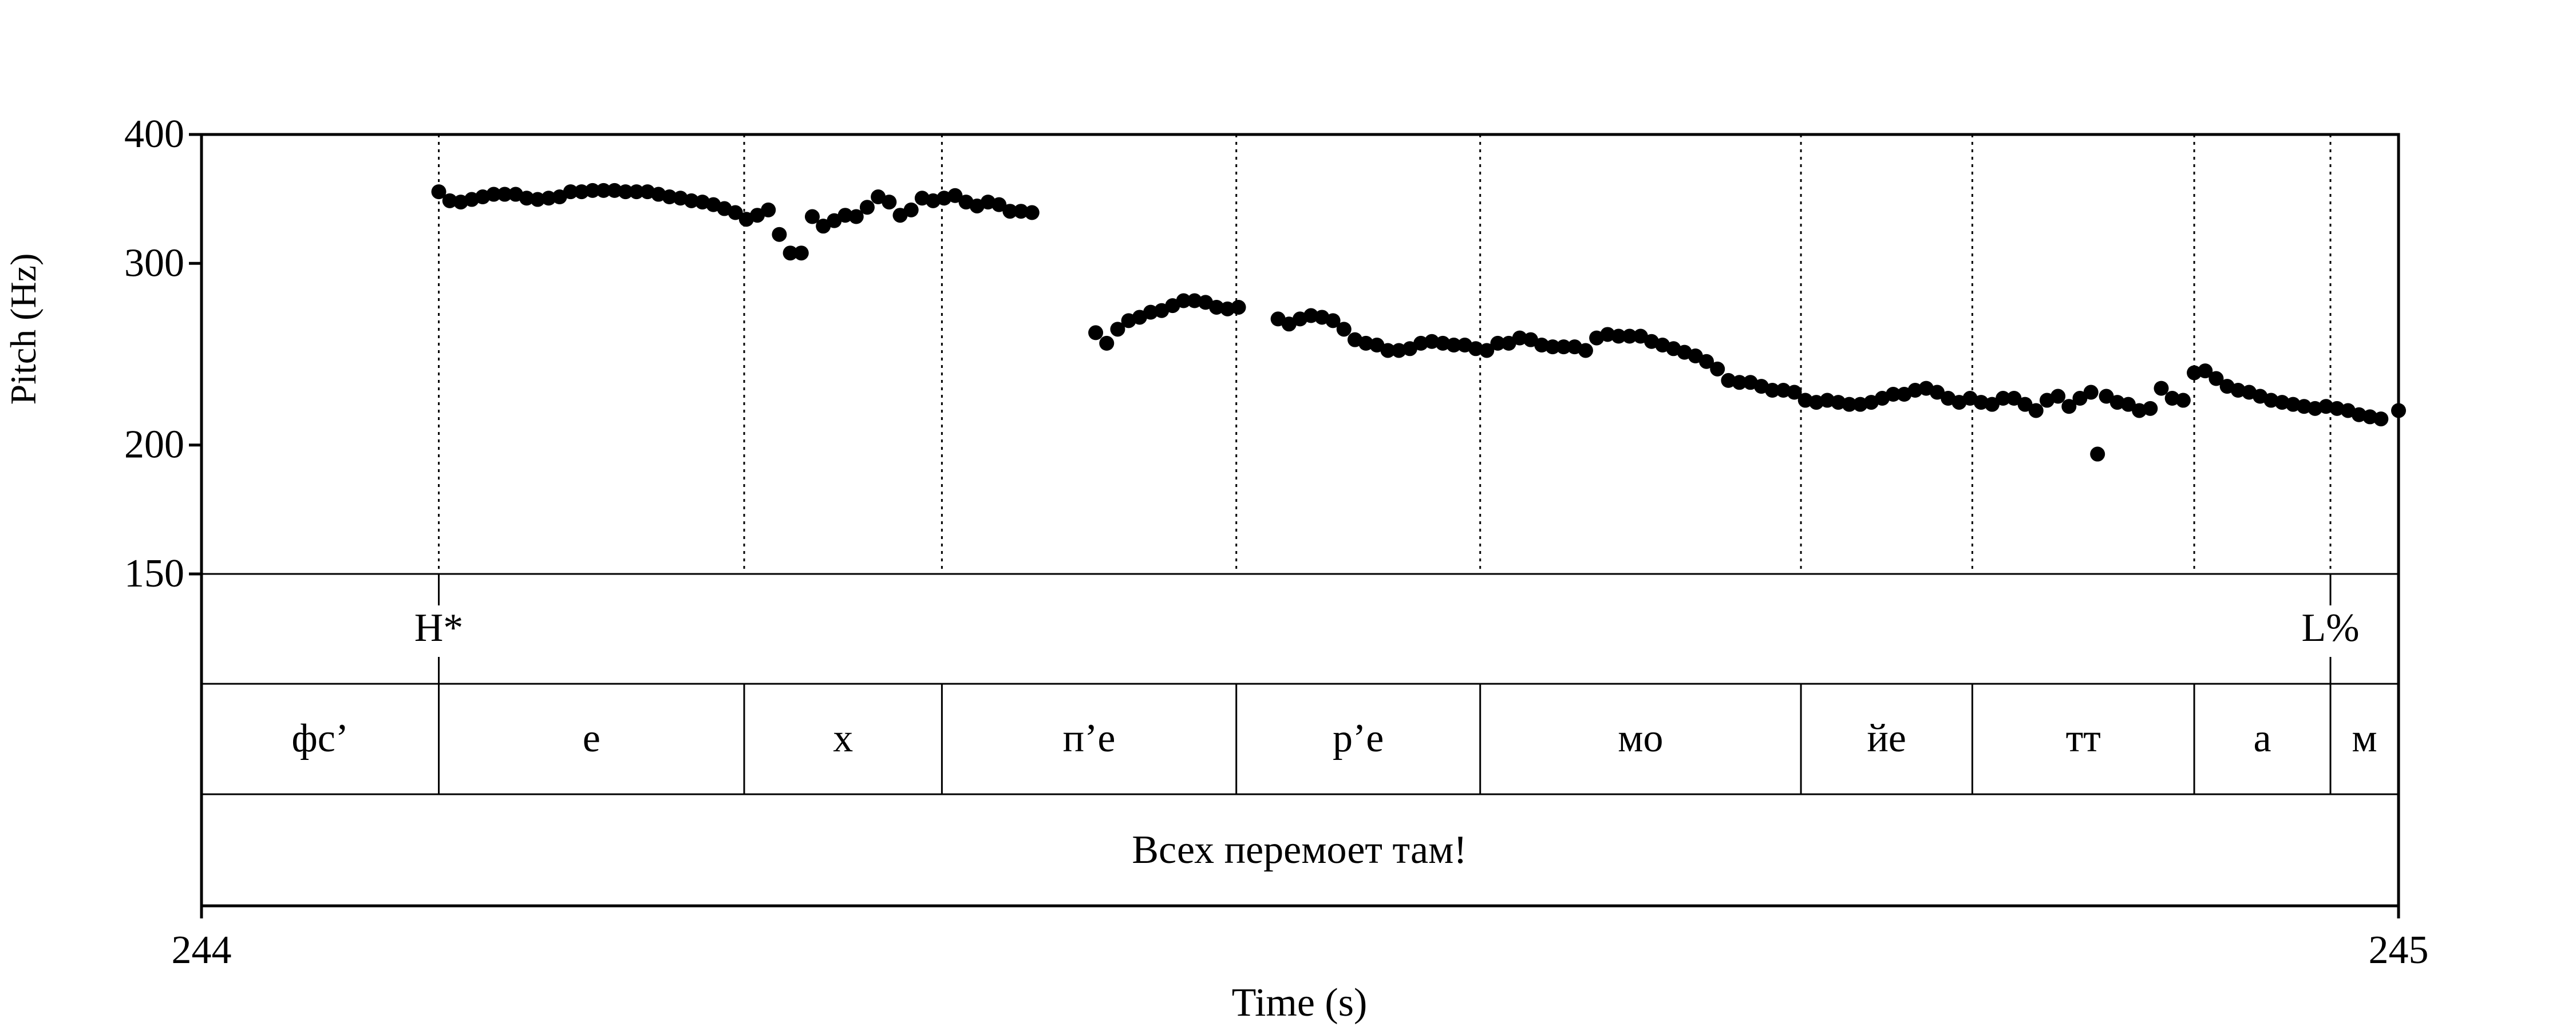 Image resolution: width=2576 pixels, height=1030 pixels. I want to click on x-tick-label-end: 245, so click(2399, 950).